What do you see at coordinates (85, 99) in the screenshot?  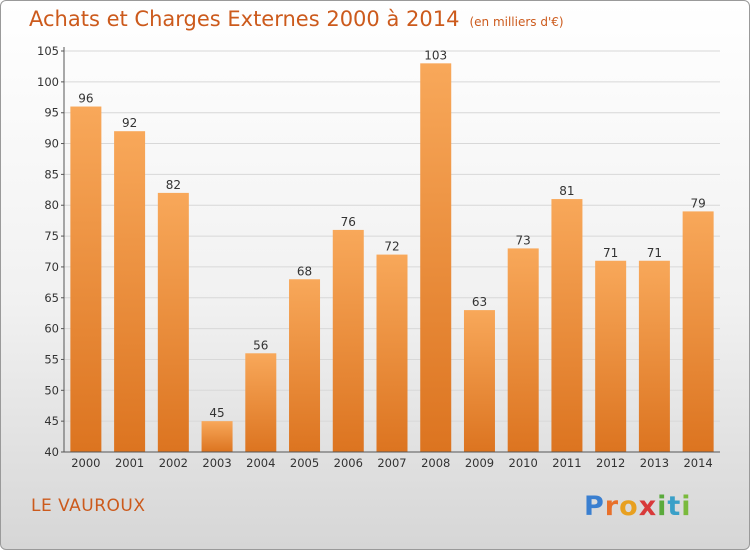 I see `data-label: 96` at bounding box center [85, 99].